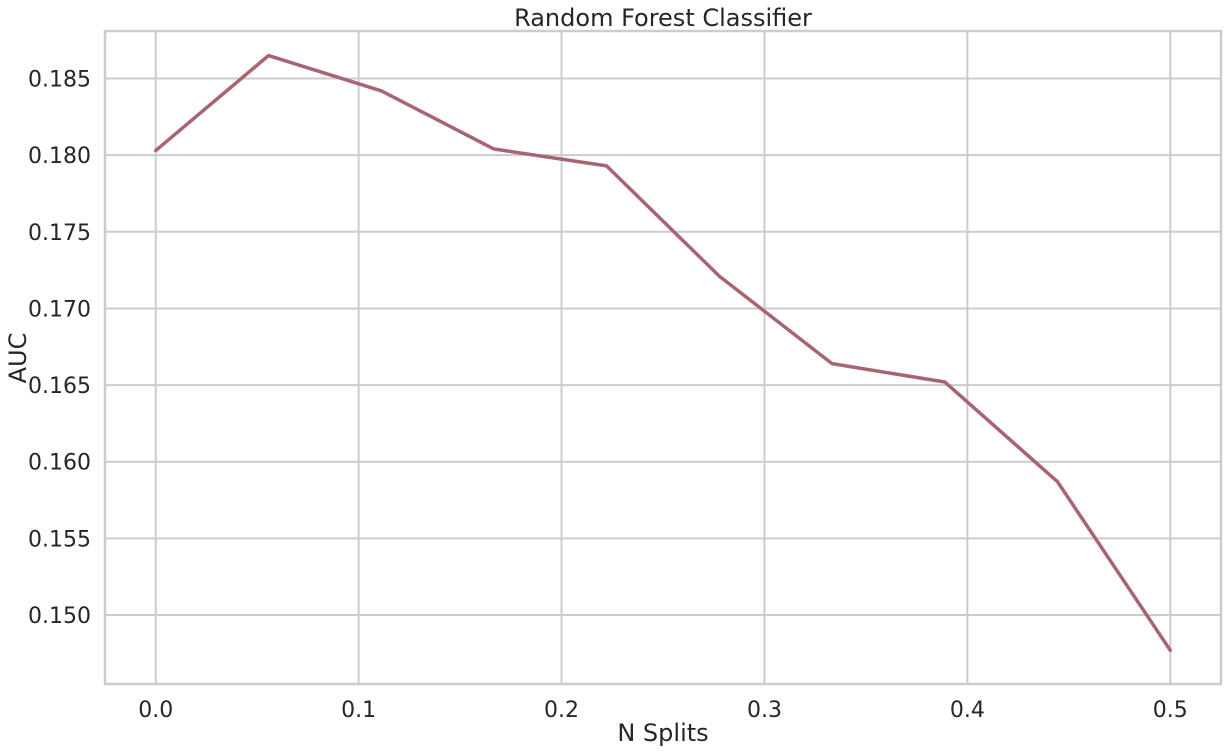  What do you see at coordinates (967, 710) in the screenshot?
I see `x-tick-label: 0.4` at bounding box center [967, 710].